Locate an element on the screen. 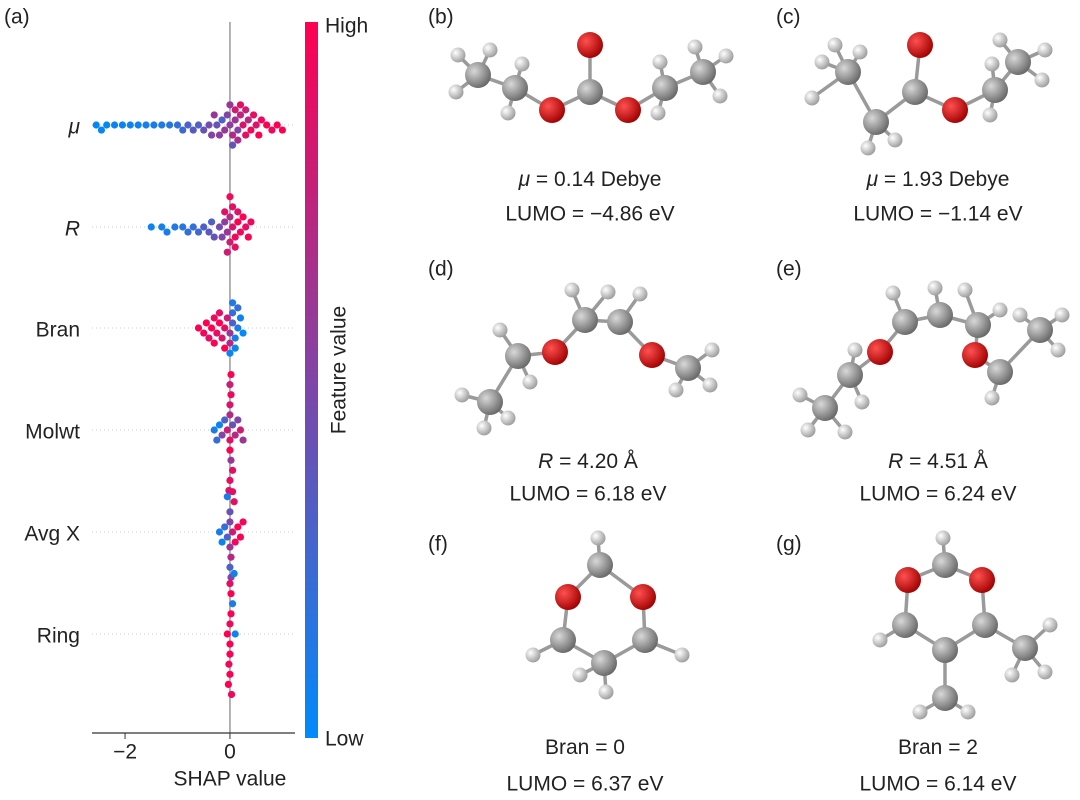 The image size is (1080, 800). panel-label: (e) is located at coordinates (789, 269).